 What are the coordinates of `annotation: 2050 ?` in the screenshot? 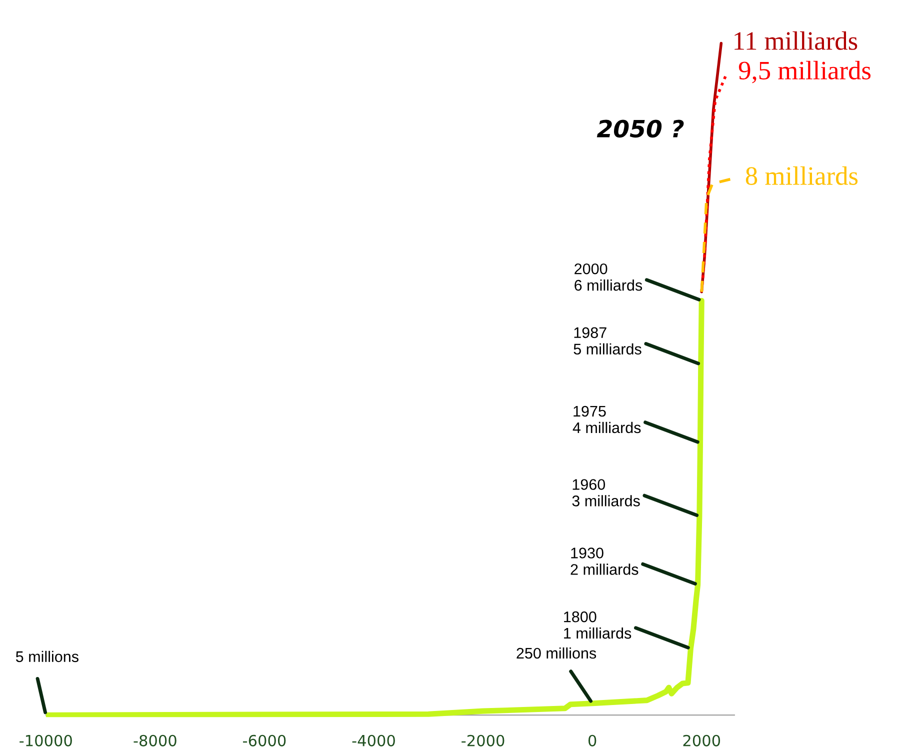 It's located at (640, 129).